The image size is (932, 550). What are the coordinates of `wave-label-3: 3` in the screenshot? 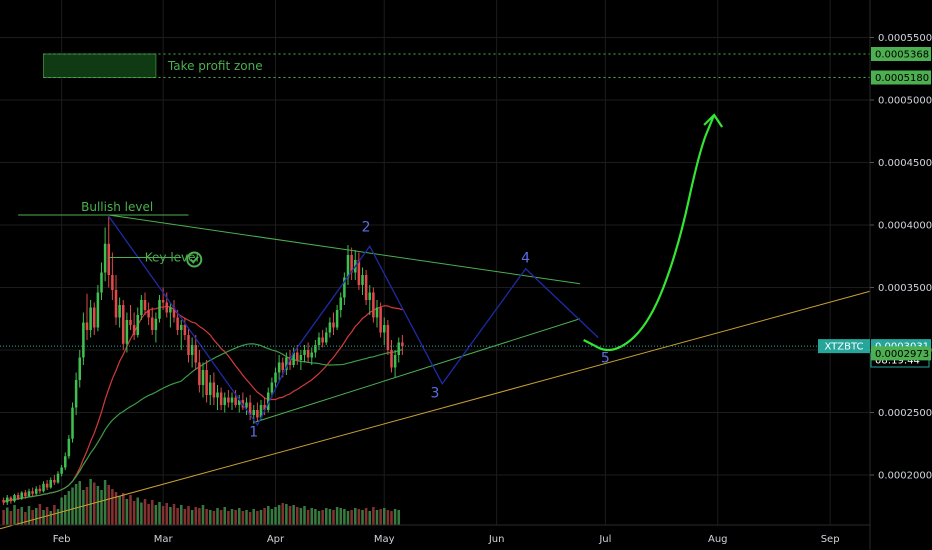 It's located at (435, 394).